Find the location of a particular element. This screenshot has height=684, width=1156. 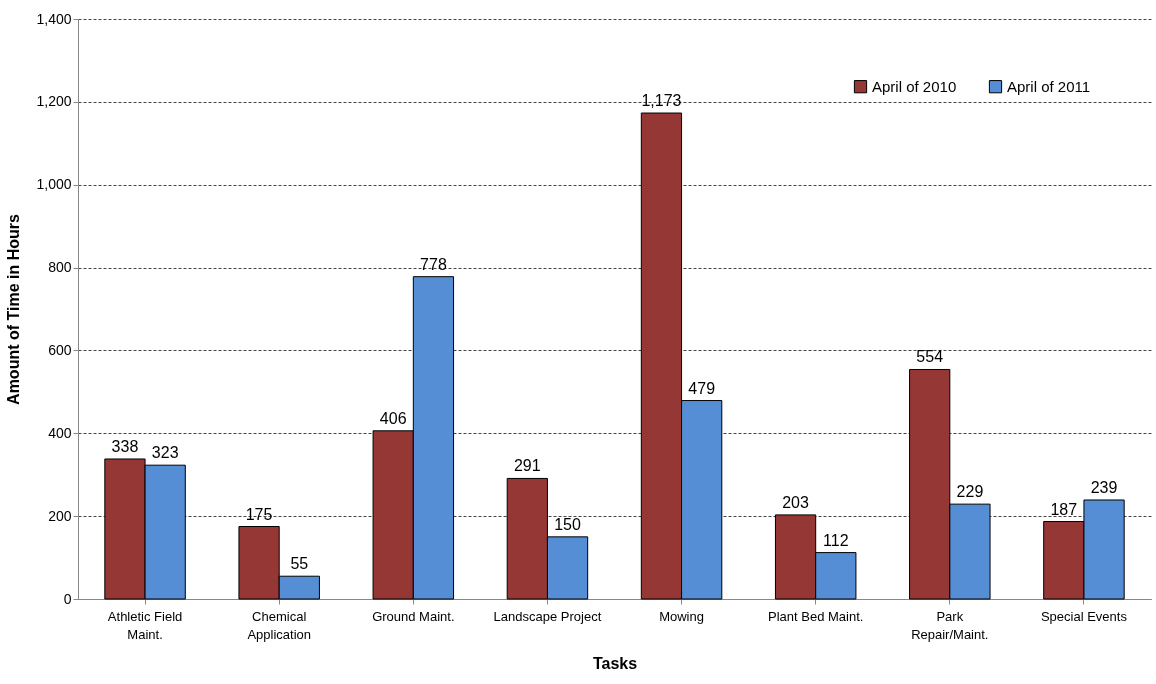

data-label: 778 is located at coordinates (433, 264).